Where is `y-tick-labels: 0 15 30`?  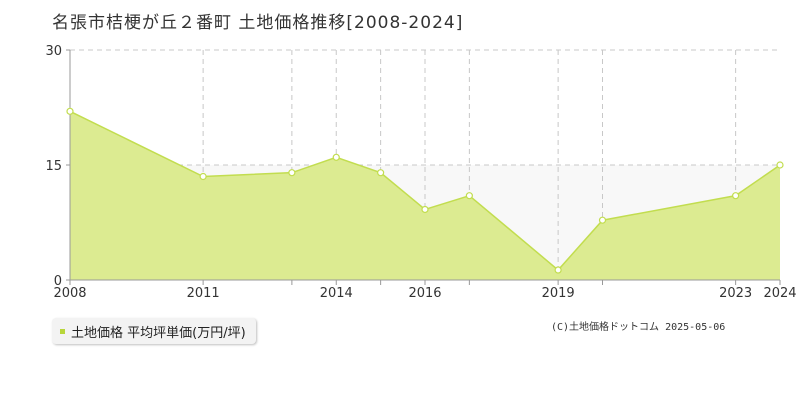 y-tick-labels: 0 15 30 is located at coordinates (57, 166).